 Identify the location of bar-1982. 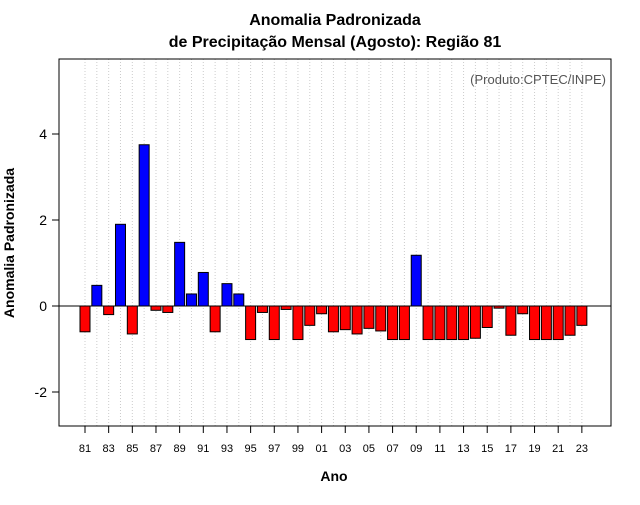
(97, 295).